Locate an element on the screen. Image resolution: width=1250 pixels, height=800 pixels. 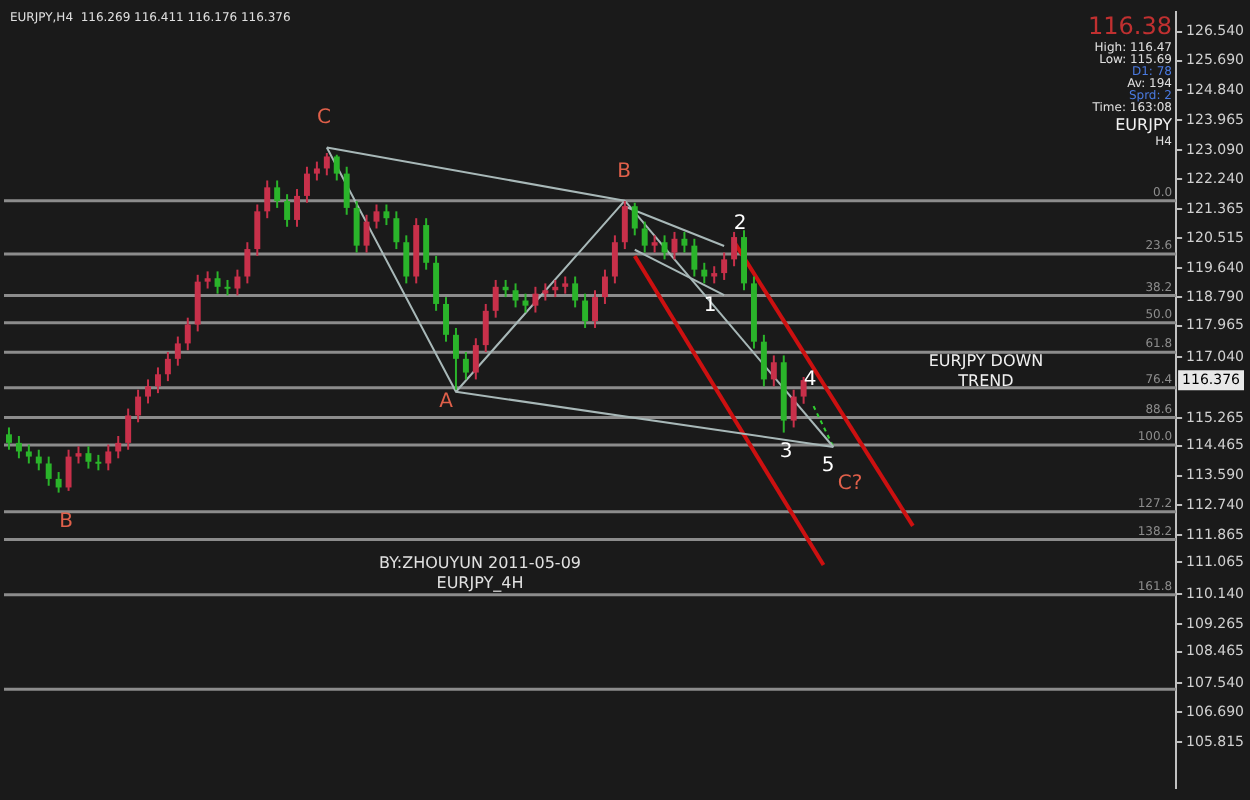
annotation: EURJPY DOWN TREND is located at coordinates (986, 371).